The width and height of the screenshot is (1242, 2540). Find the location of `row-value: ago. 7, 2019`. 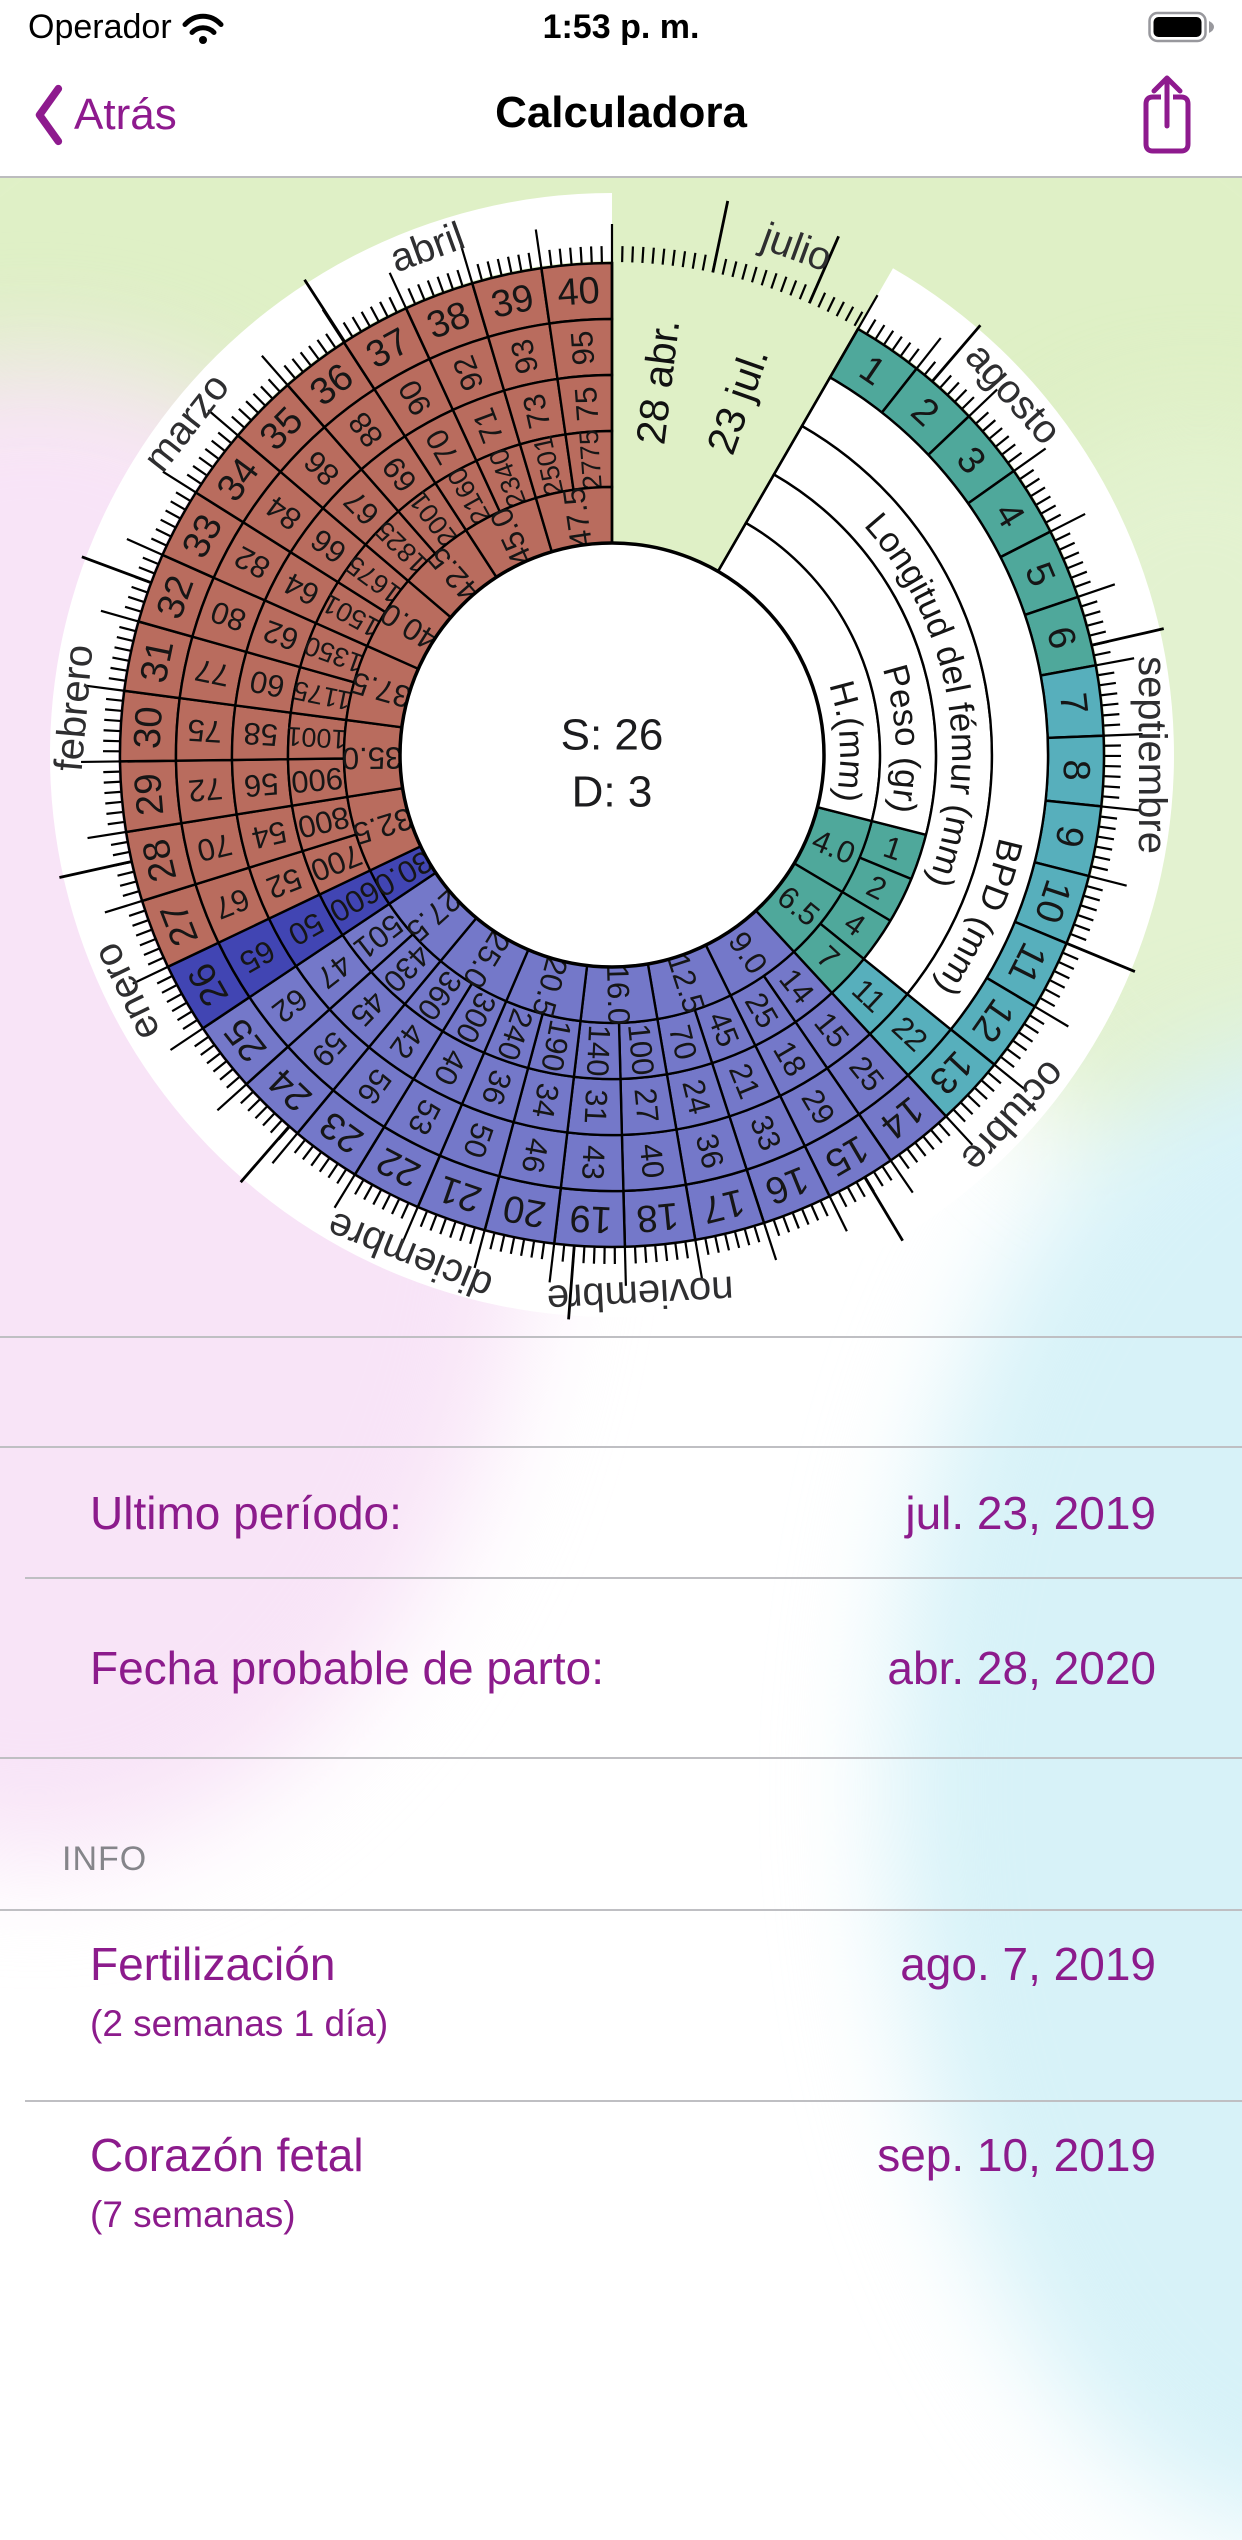

row-value: ago. 7, 2019 is located at coordinates (1028, 1964).